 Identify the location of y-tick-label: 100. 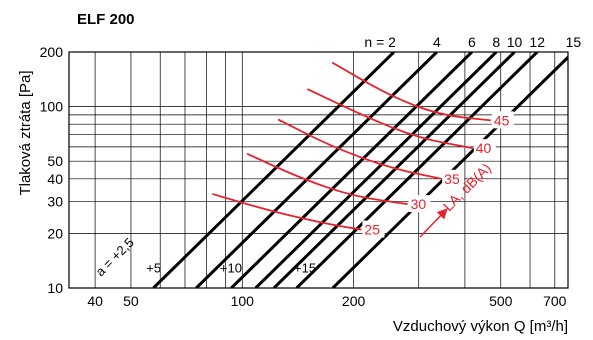
(52, 107).